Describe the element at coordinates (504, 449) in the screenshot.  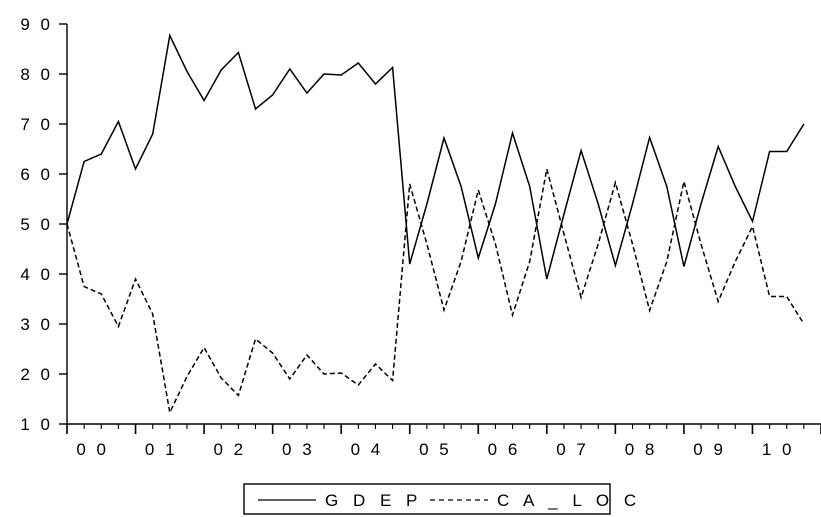
I see `x-tick-label: 0 6` at that location.